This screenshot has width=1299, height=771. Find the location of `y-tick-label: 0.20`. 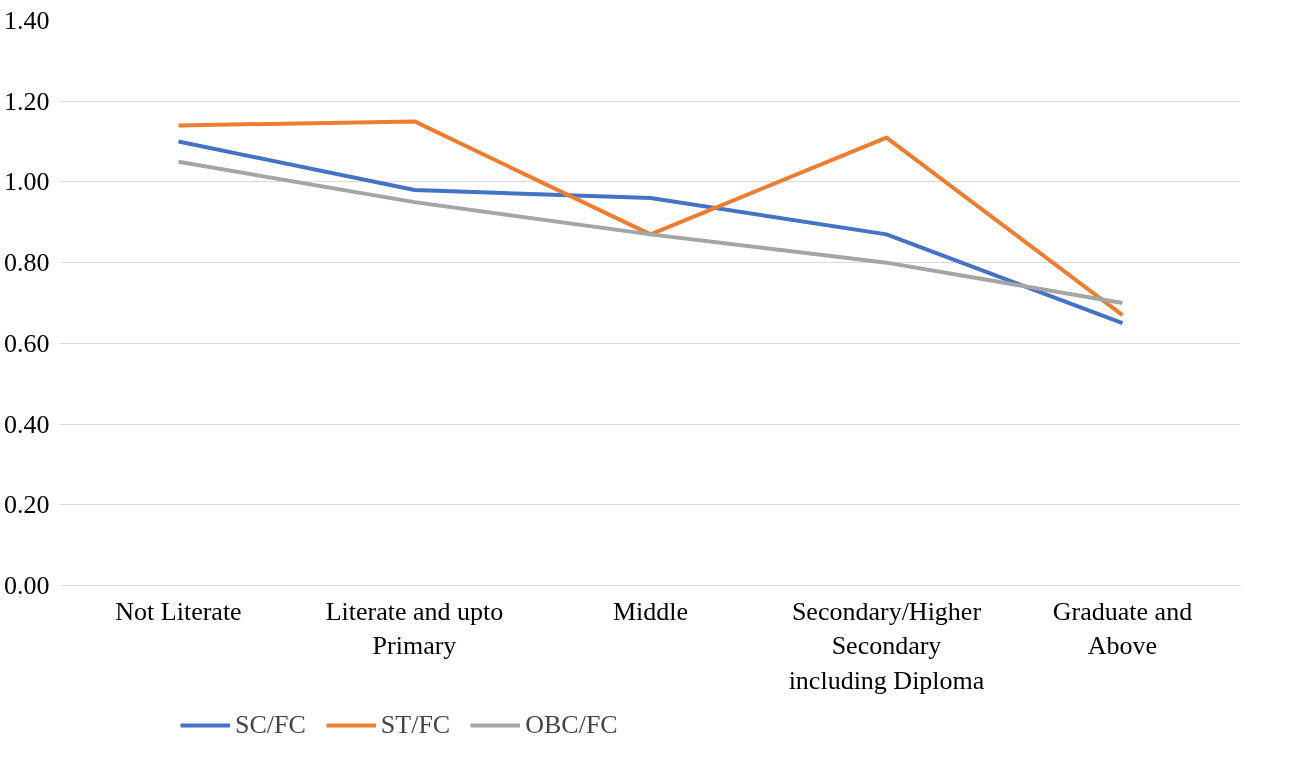

y-tick-label: 0.20 is located at coordinates (27, 505).